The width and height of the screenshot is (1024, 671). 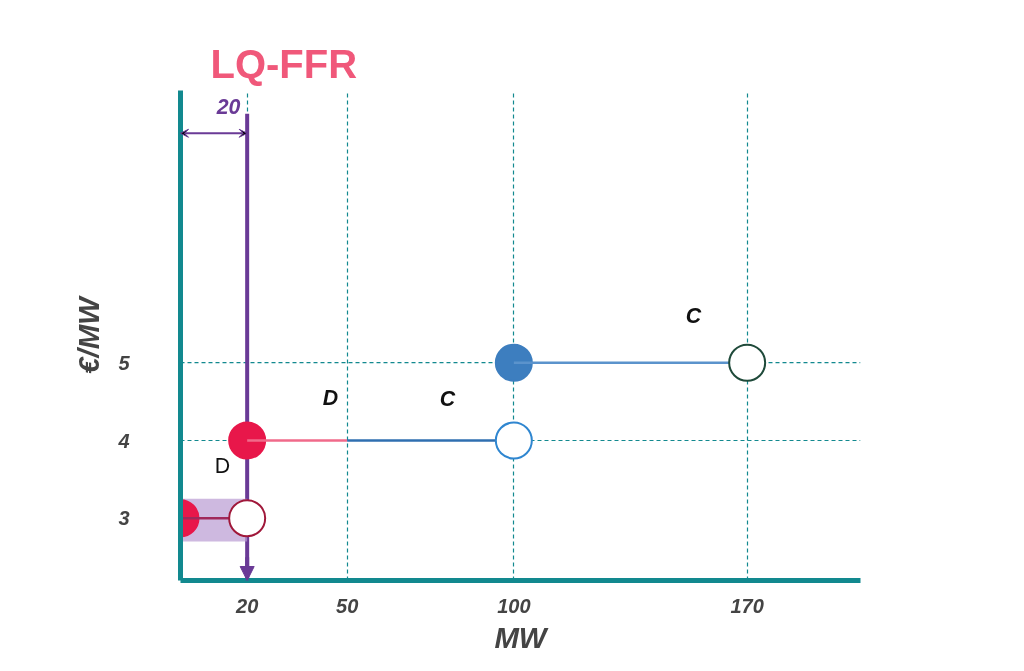 What do you see at coordinates (514, 605) in the screenshot?
I see `x-tick-label: 100` at bounding box center [514, 605].